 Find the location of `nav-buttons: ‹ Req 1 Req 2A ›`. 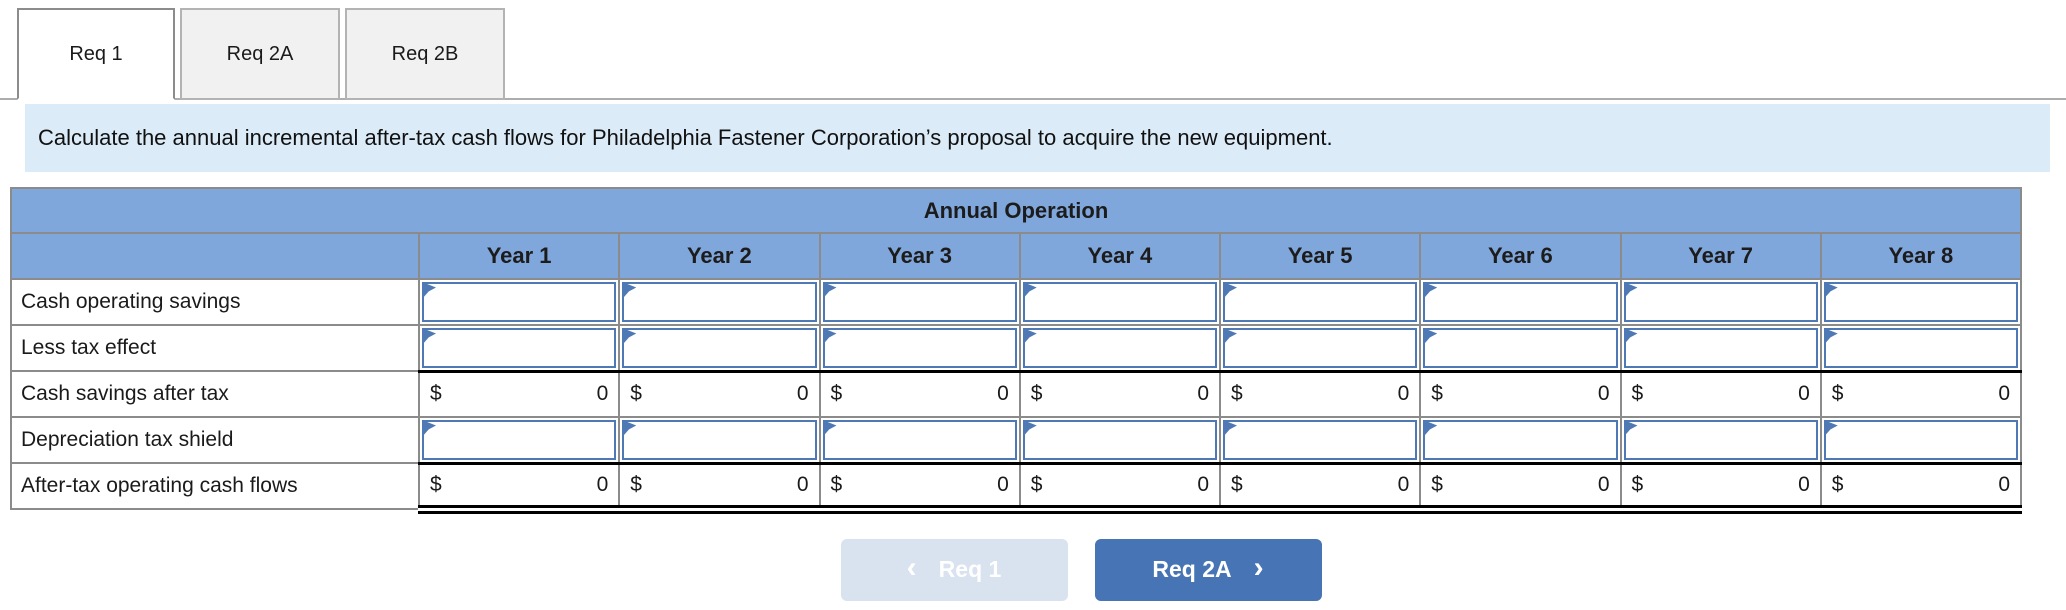

nav-buttons: ‹ Req 1 Req 2A › is located at coordinates (1057, 569).